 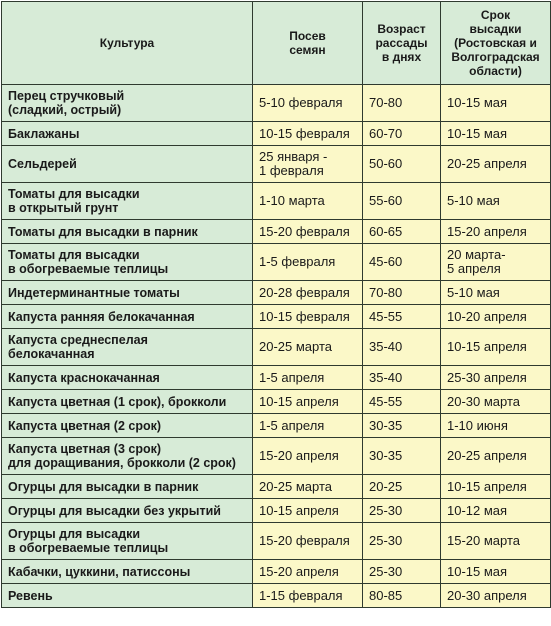 I want to click on sowing-cell: 1-15 февраля, so click(x=307, y=595).